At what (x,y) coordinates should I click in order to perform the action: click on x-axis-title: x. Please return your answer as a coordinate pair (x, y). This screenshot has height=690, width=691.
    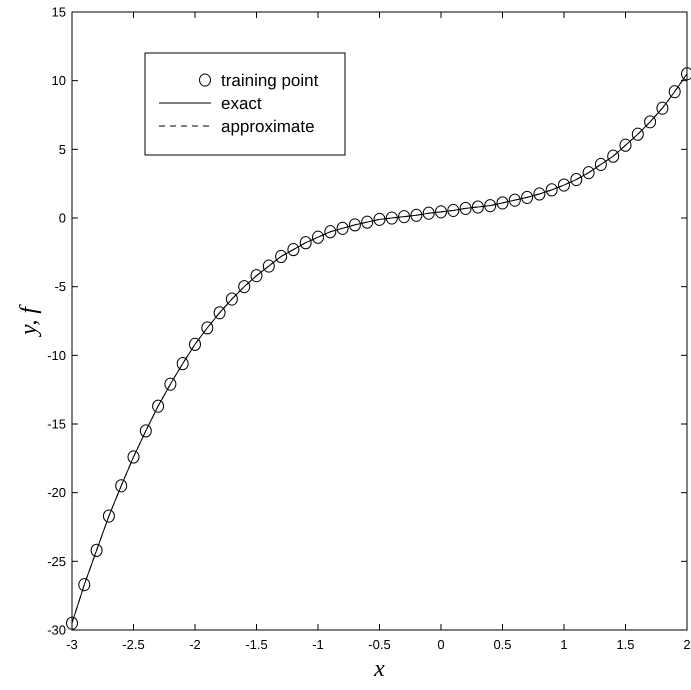
    Looking at the image, I should click on (379, 669).